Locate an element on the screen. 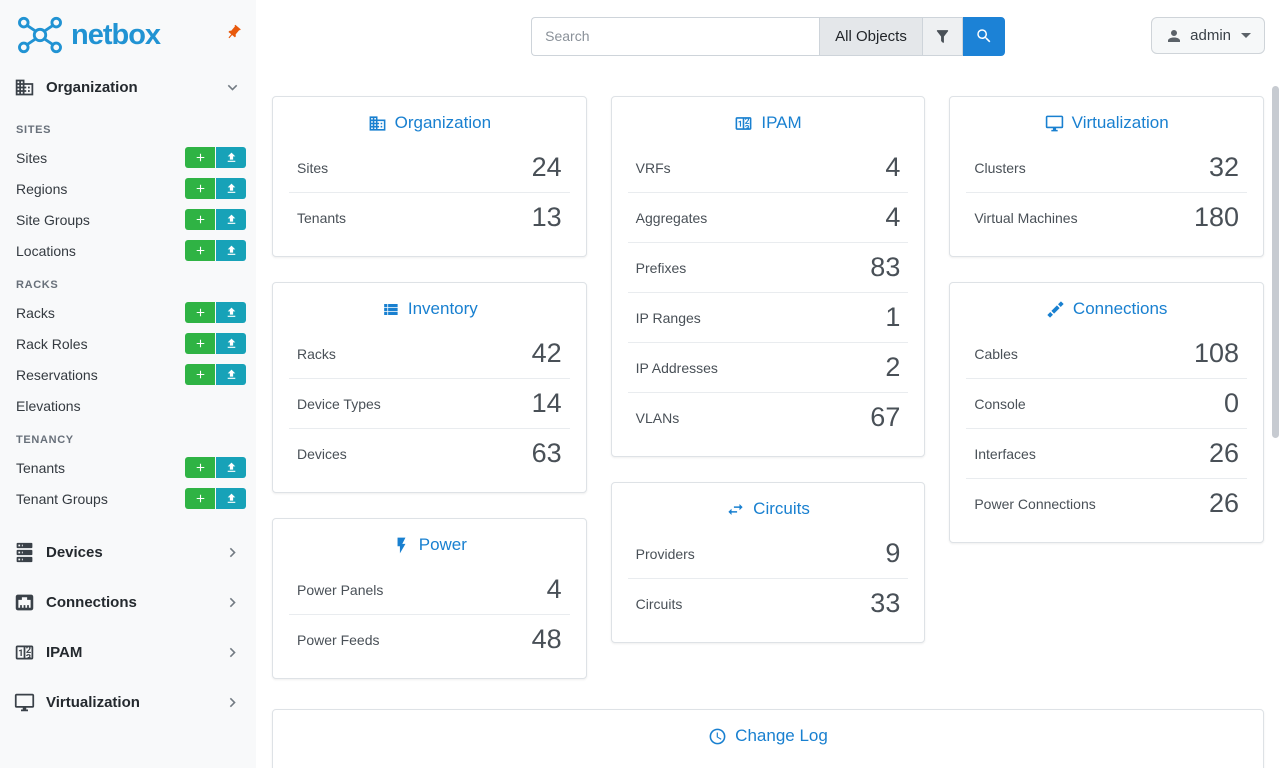 This screenshot has height=768, width=1280. card-title: IPAM is located at coordinates (768, 126).